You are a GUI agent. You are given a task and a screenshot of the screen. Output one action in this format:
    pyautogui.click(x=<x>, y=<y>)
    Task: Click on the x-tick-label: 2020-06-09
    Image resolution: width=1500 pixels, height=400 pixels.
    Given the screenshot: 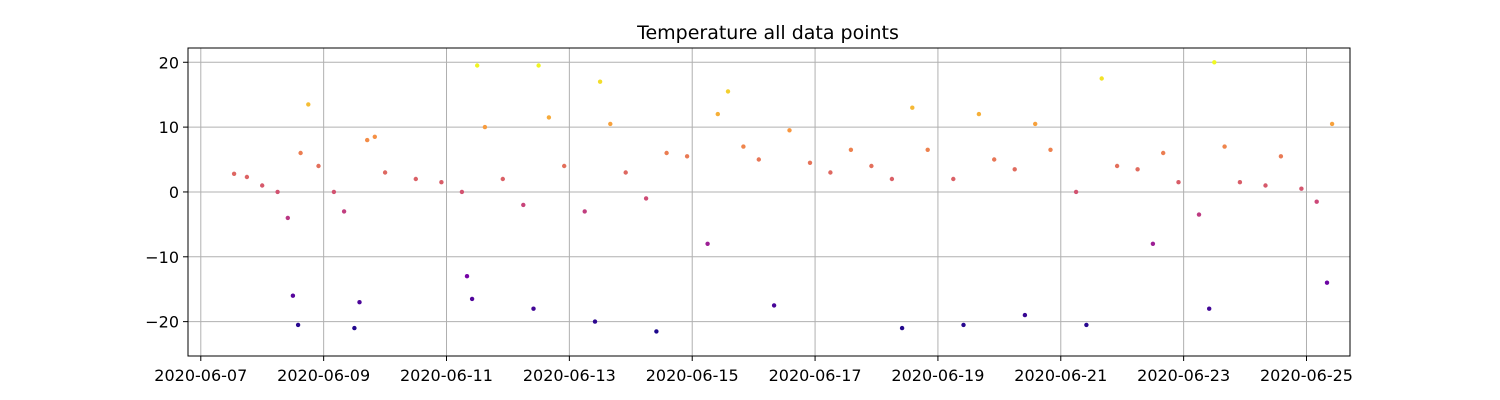 What is the action you would take?
    pyautogui.click(x=323, y=375)
    